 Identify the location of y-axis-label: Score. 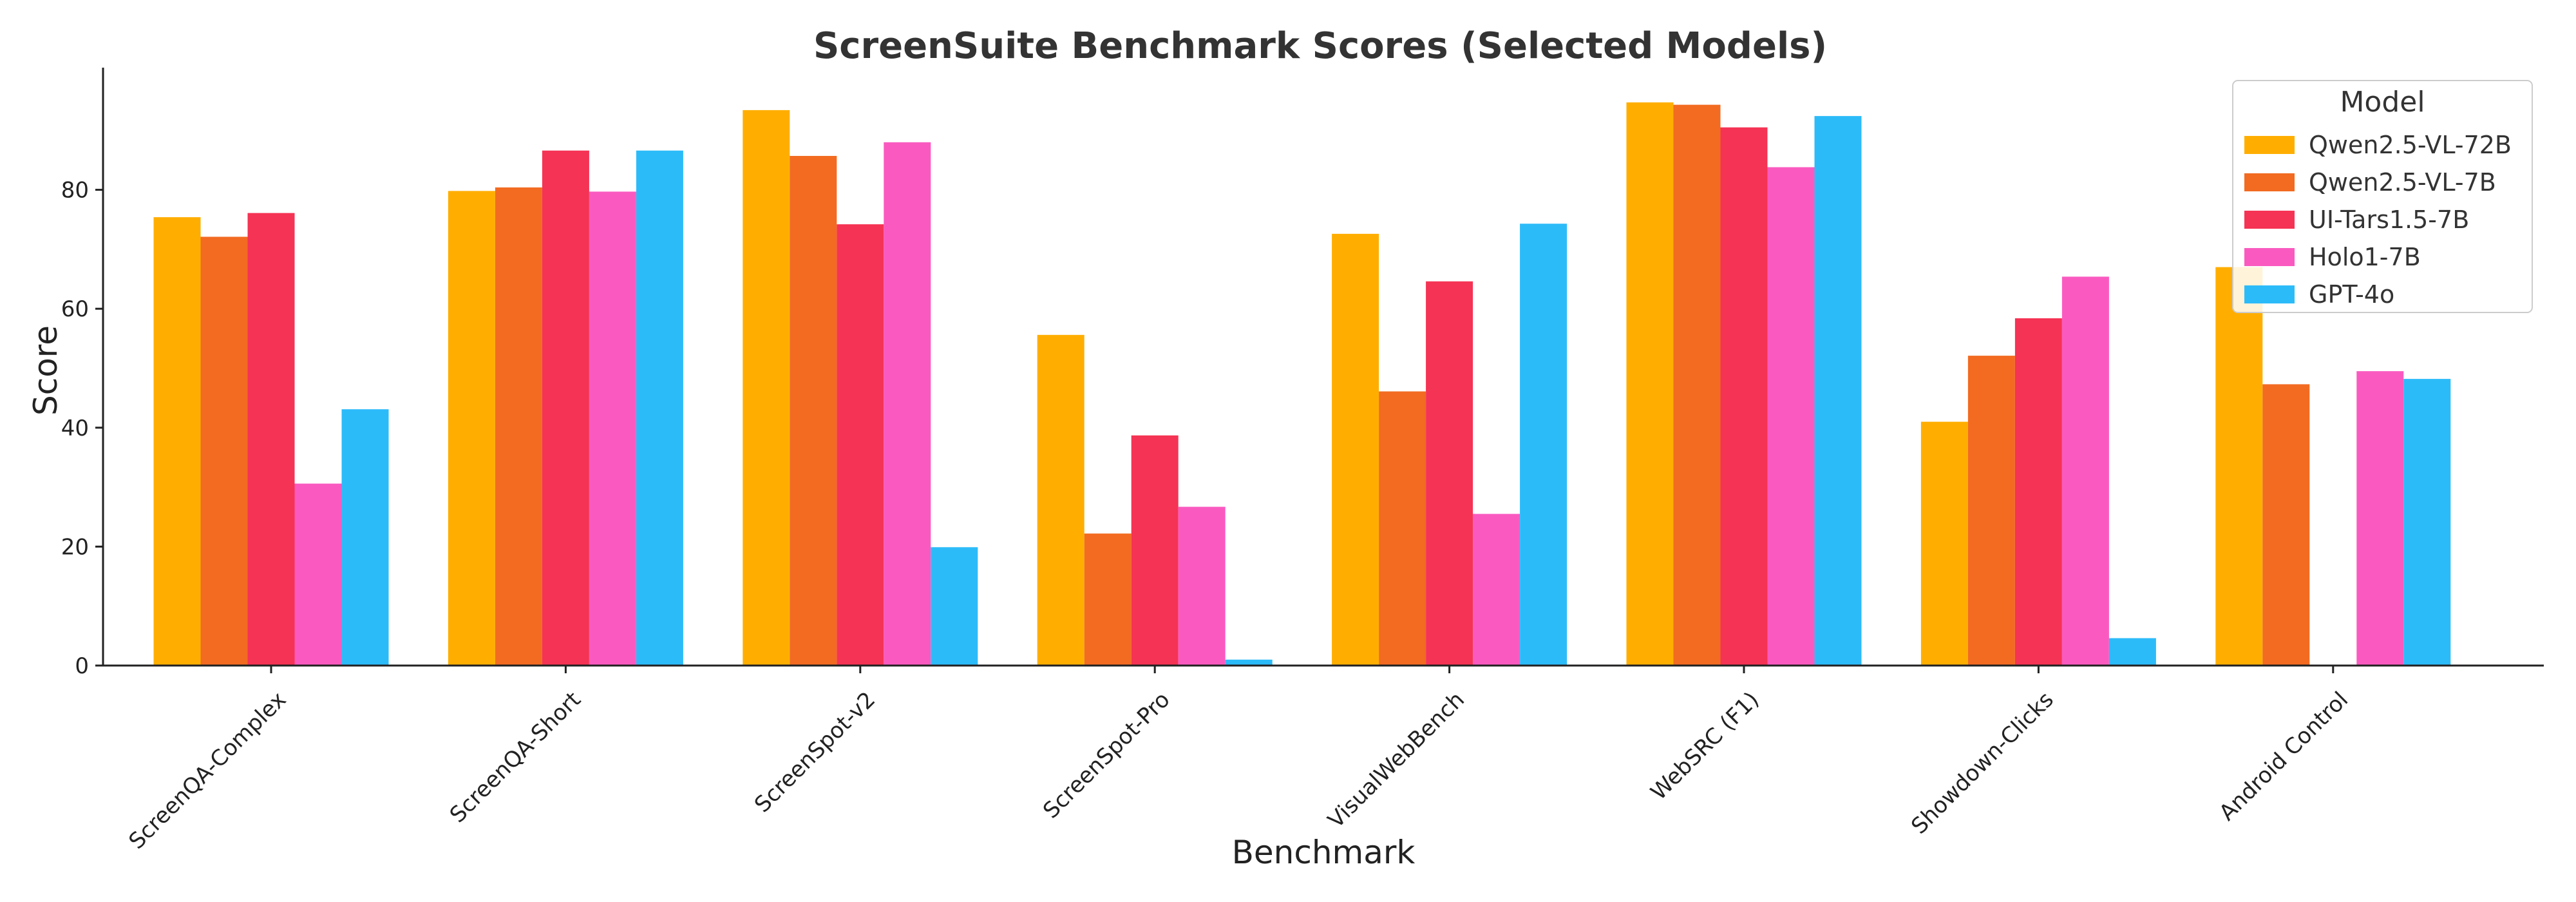
(46, 370).